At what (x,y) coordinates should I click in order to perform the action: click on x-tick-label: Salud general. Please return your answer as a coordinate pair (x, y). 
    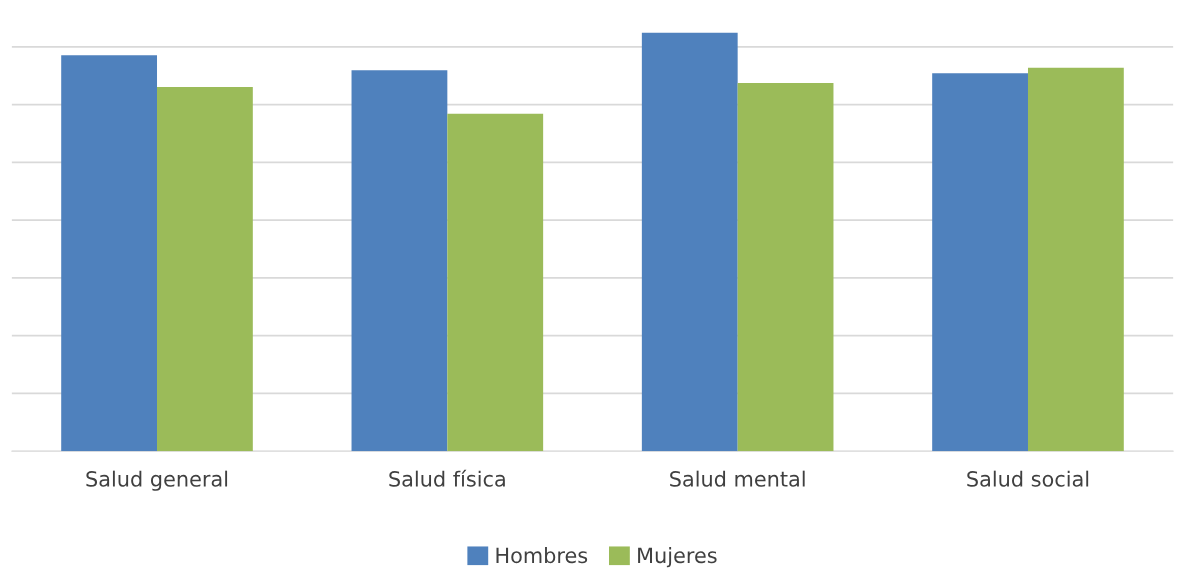
    Looking at the image, I should click on (157, 480).